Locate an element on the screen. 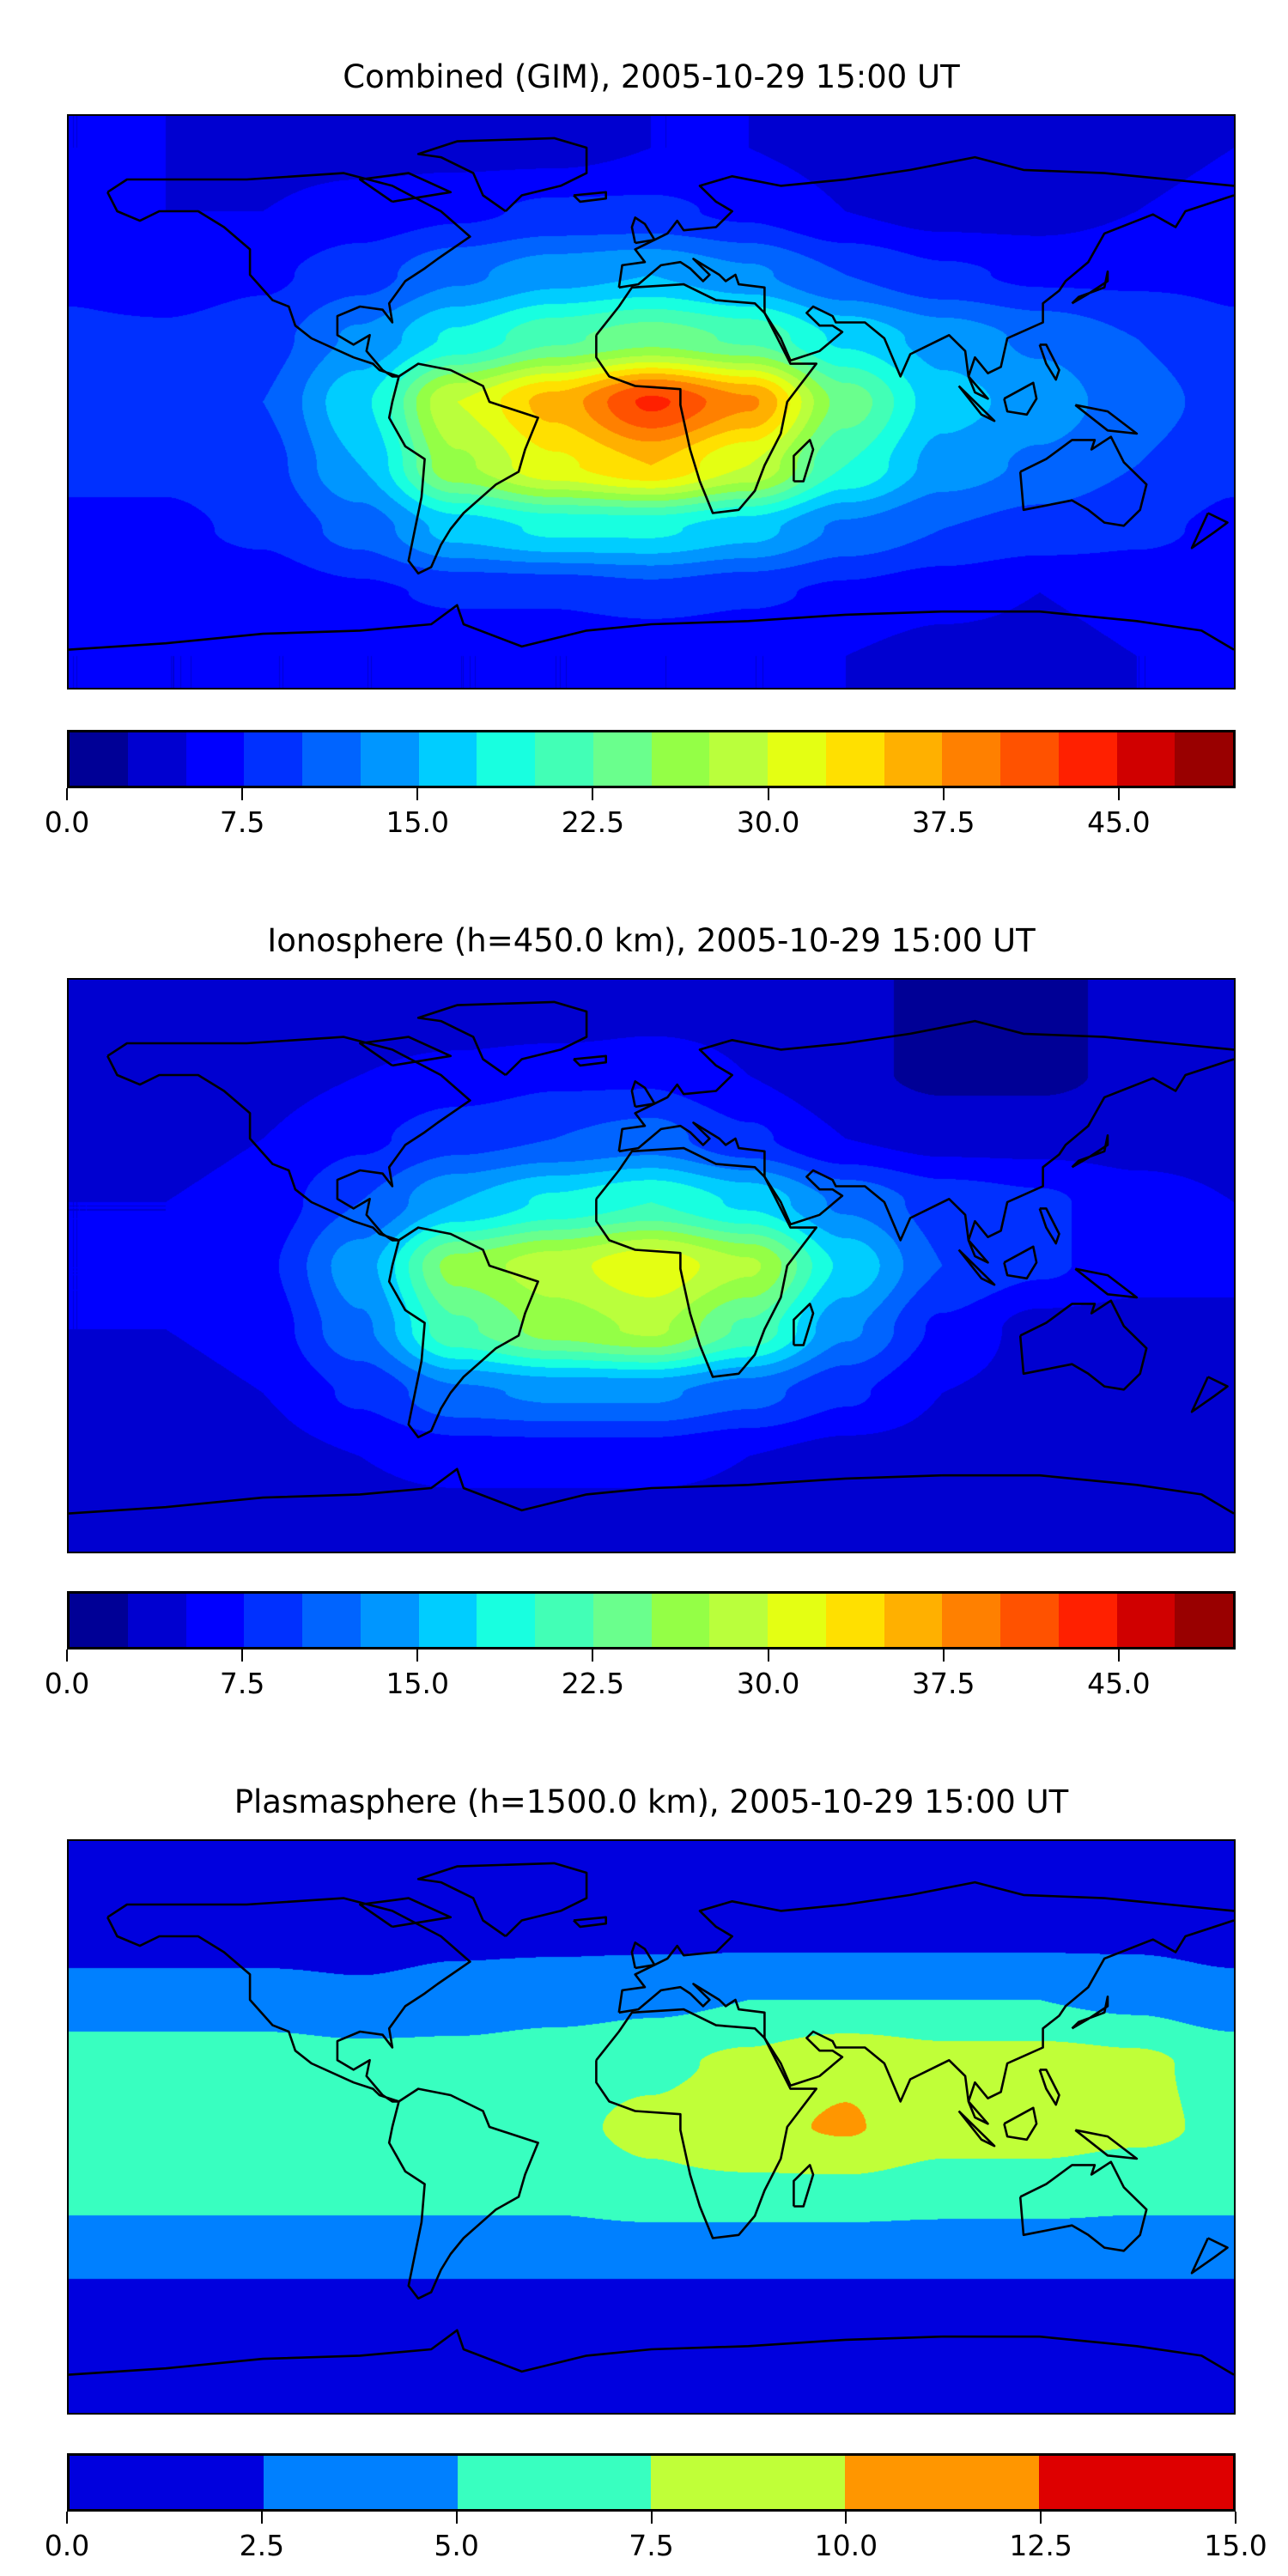 The height and width of the screenshot is (2576, 1288). colorbar-tick-label: 7.5 is located at coordinates (242, 1683).